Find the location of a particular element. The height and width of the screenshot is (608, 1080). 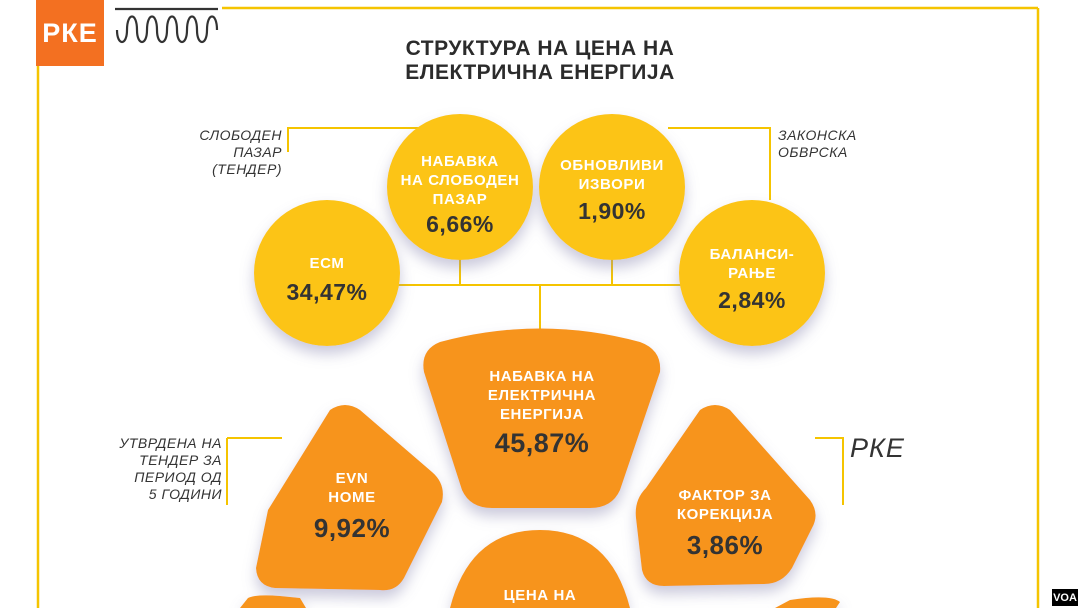

bottom-left-shape is located at coordinates (273, 601).